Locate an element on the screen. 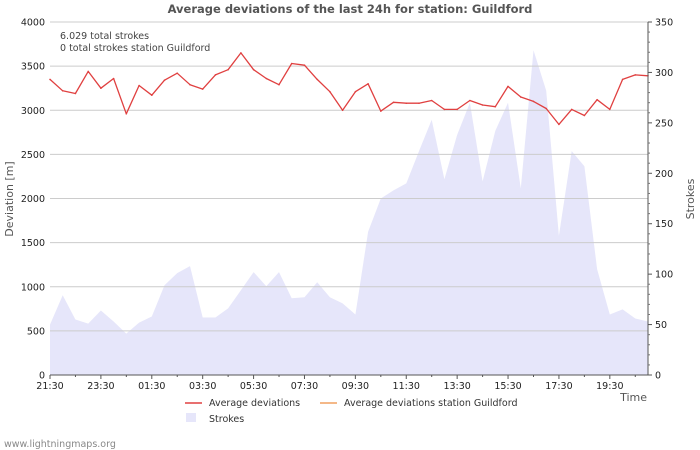 The image size is (700, 450). x-tick-label-1730: 17:30 is located at coordinates (558, 386).